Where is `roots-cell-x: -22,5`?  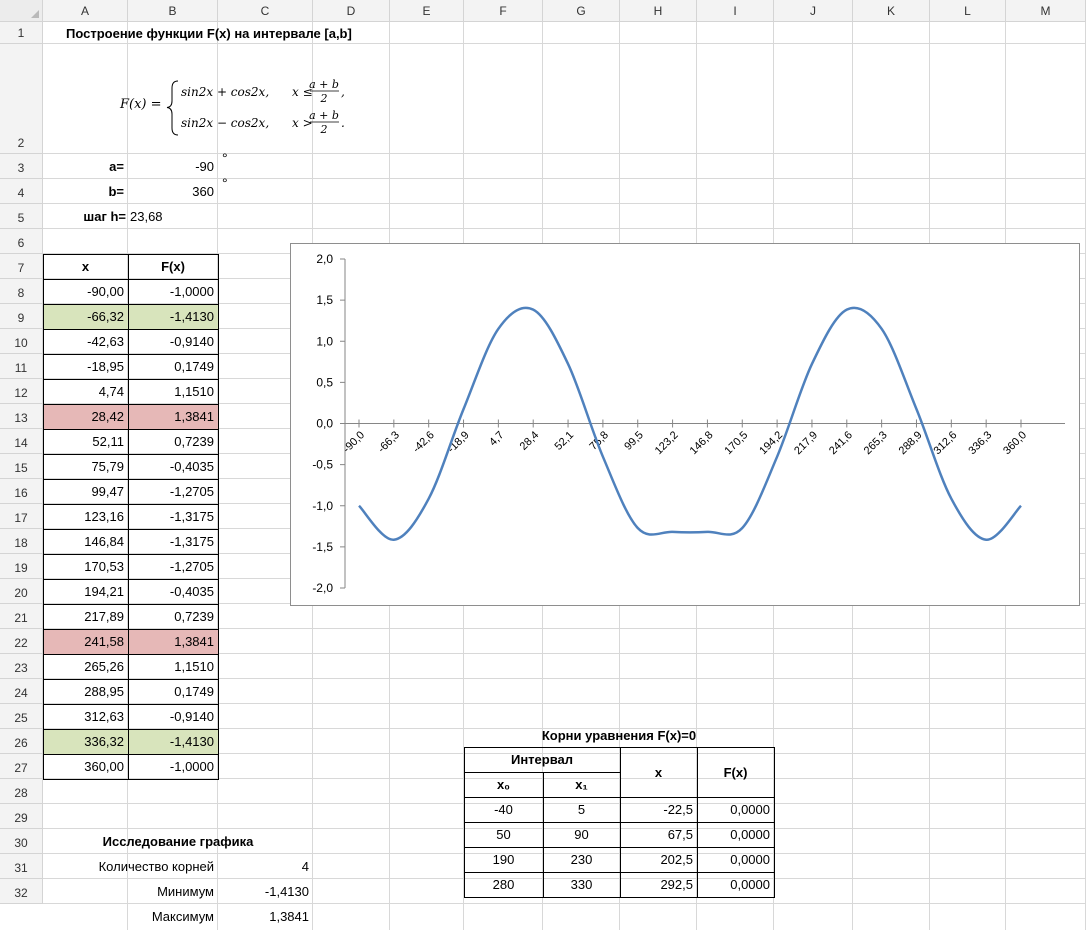
roots-cell-x: -22,5 is located at coordinates (678, 809).